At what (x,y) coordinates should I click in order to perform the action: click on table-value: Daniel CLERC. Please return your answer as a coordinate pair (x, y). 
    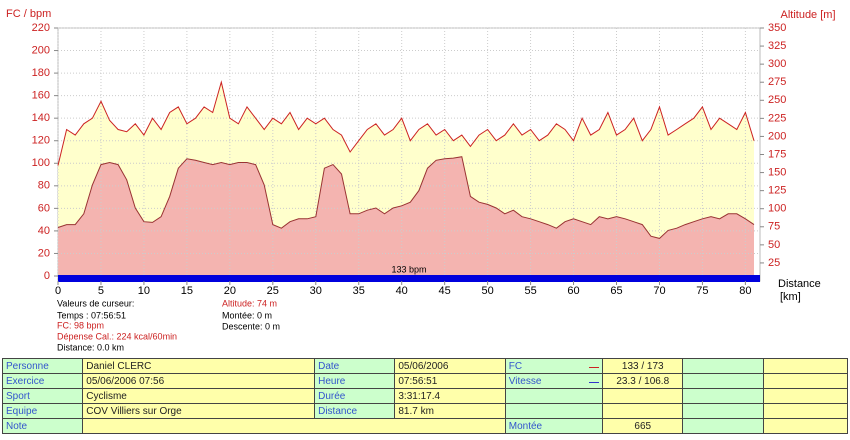
    Looking at the image, I should click on (199, 366).